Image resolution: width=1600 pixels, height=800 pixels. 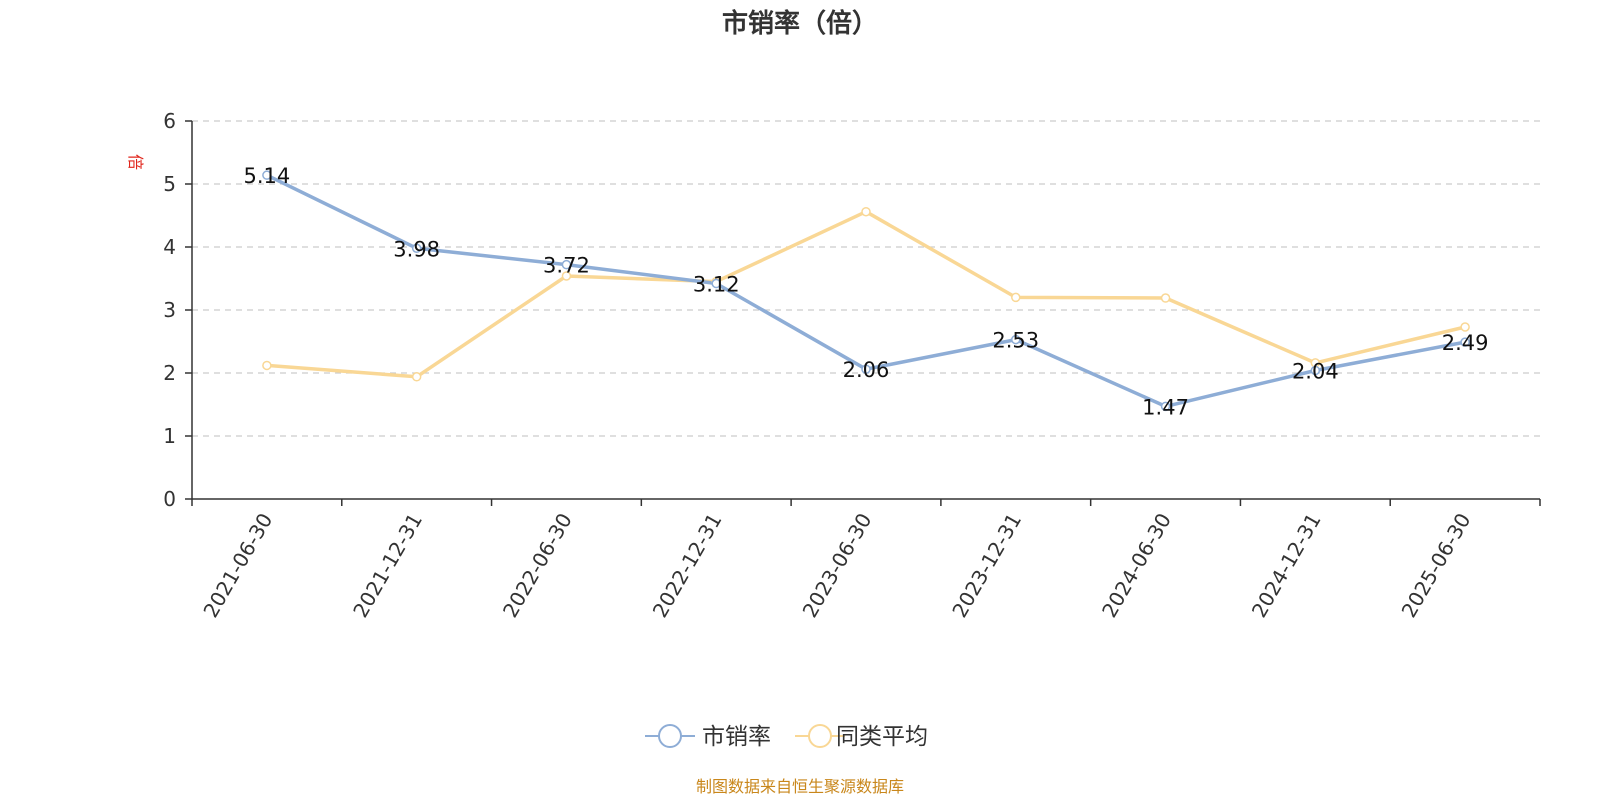 I want to click on x-tick-label: 2023-06-30, so click(x=836, y=565).